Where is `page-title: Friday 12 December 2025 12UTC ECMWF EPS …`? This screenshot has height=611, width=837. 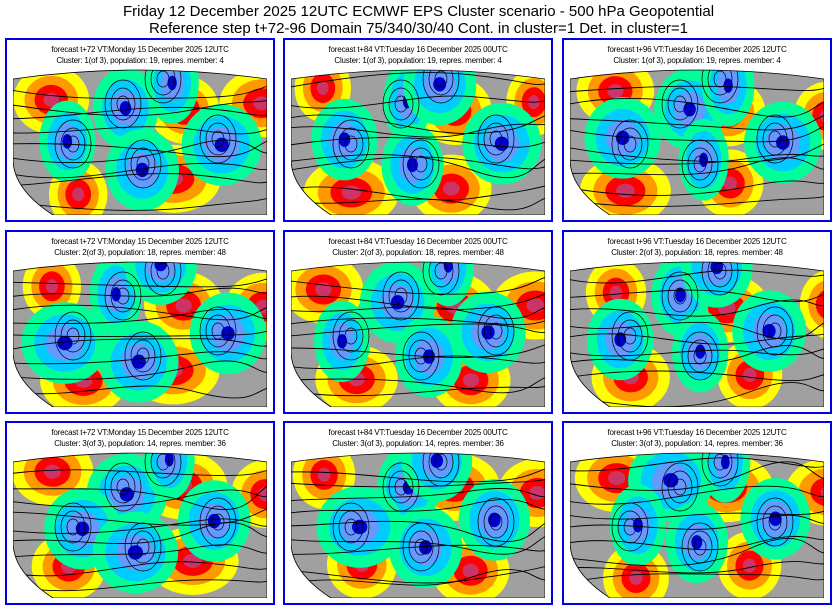 page-title: Friday 12 December 2025 12UTC ECMWF EPS … is located at coordinates (418, 11).